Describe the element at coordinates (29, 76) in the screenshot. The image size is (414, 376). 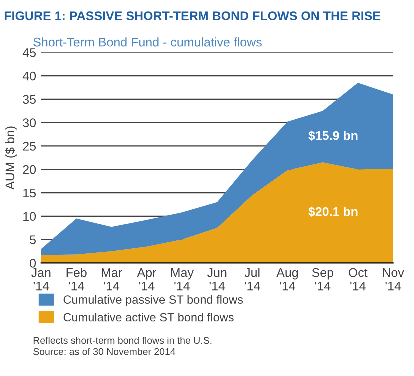
I see `y-tick-label: 40` at that location.